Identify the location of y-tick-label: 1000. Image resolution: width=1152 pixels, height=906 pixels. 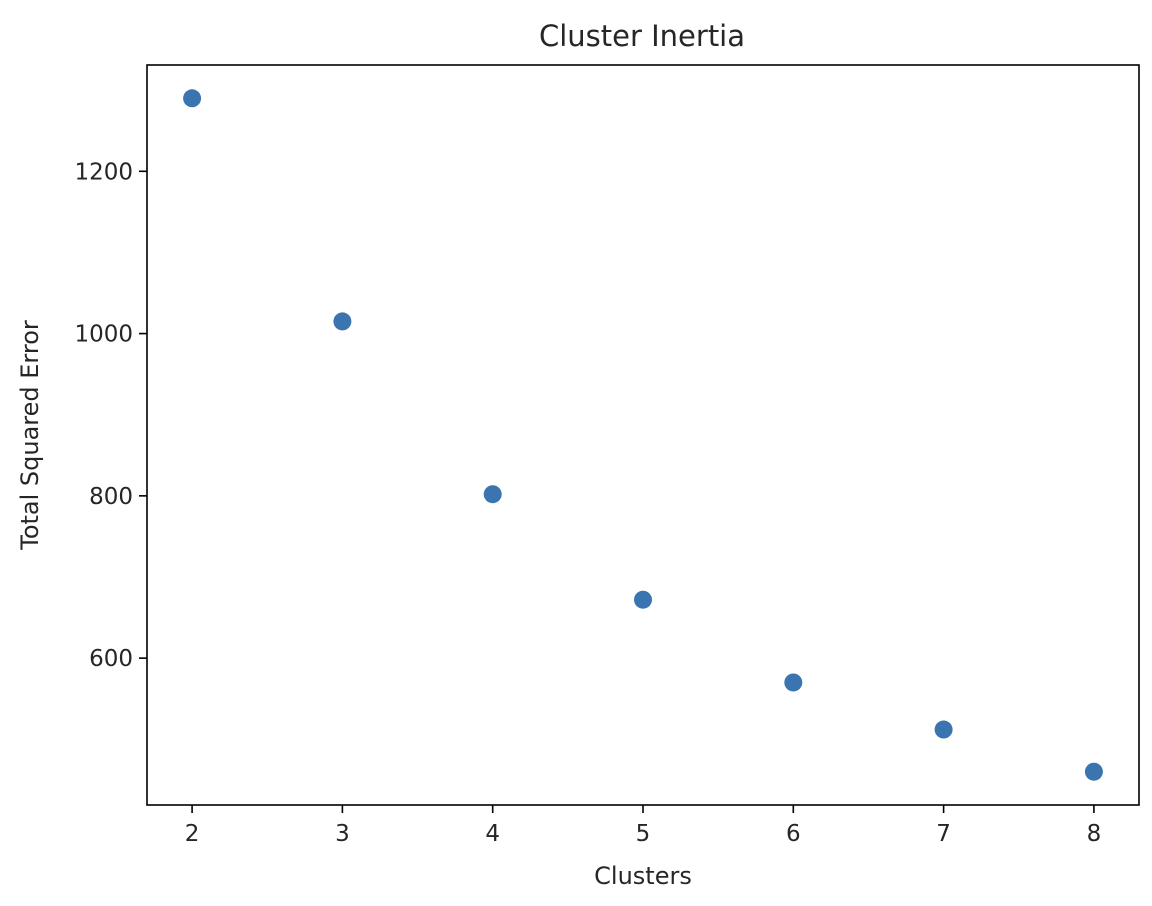
(103, 335).